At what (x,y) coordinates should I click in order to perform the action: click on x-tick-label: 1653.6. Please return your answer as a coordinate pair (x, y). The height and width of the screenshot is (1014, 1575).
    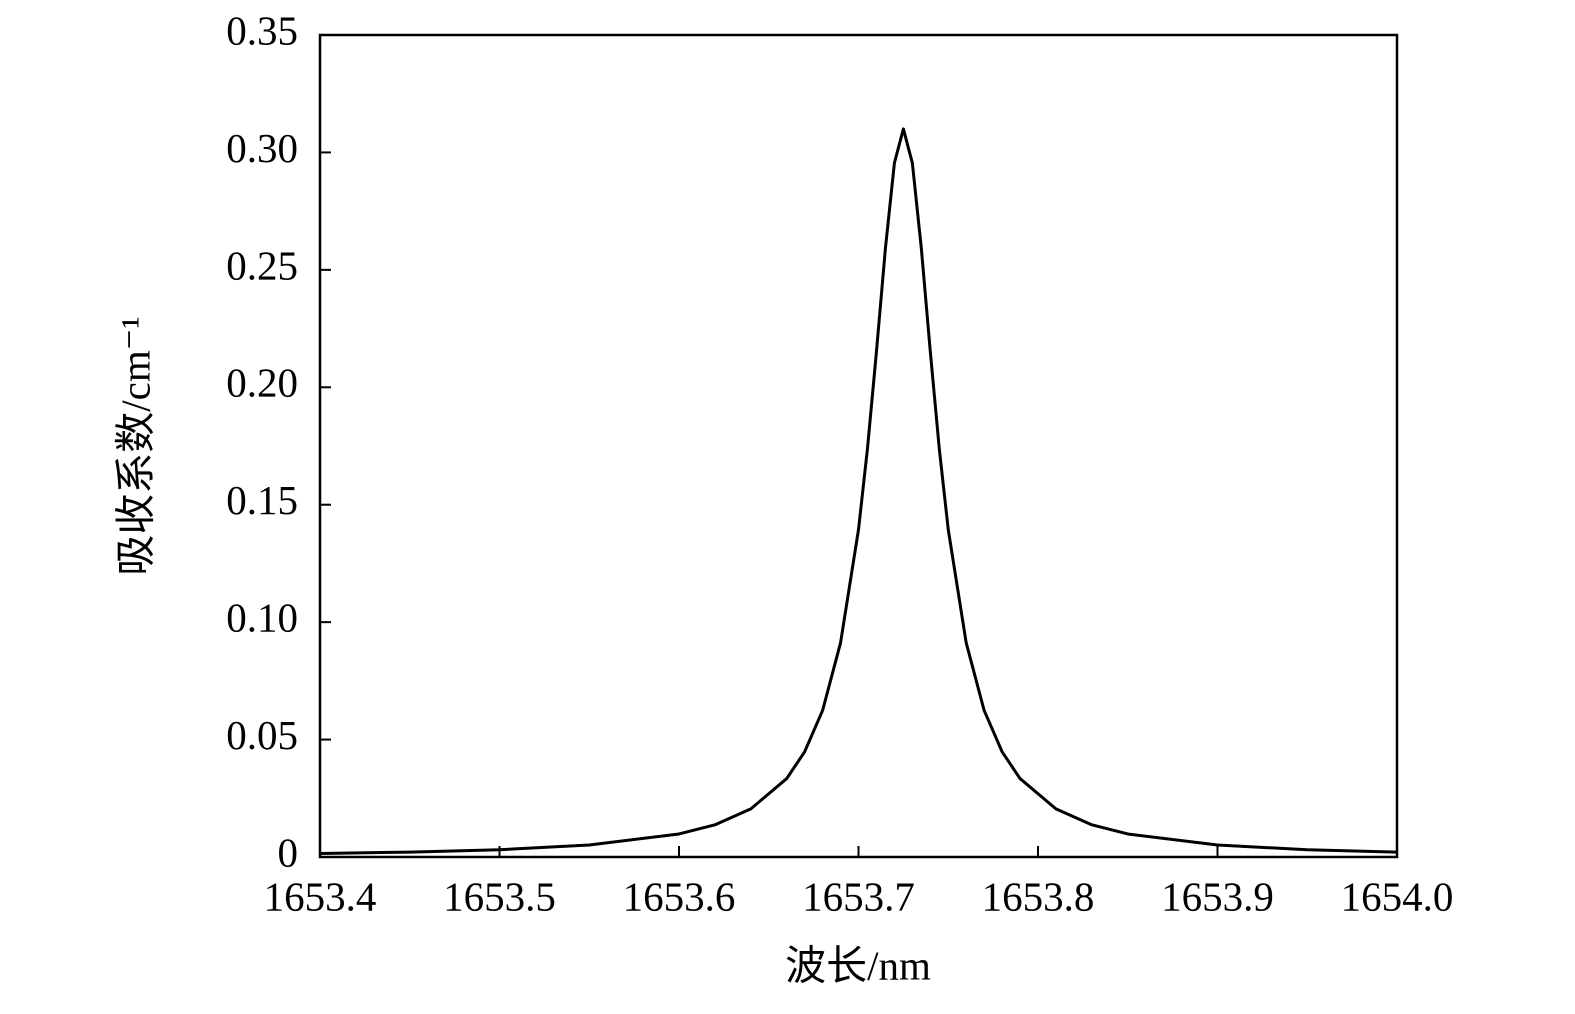
    Looking at the image, I should click on (679, 896).